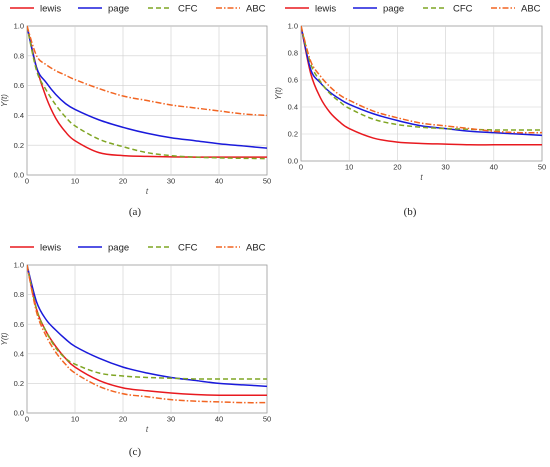 The width and height of the screenshot is (550, 467). I want to click on panel-caption: (c), so click(135, 452).